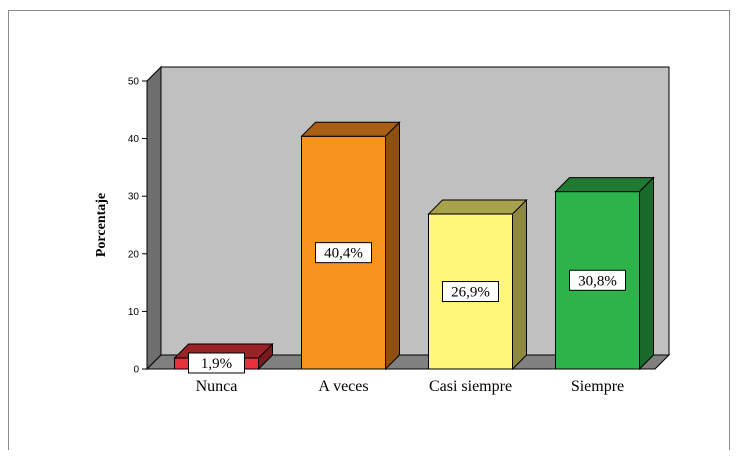  What do you see at coordinates (134, 312) in the screenshot?
I see `y-tick-label: 10` at bounding box center [134, 312].